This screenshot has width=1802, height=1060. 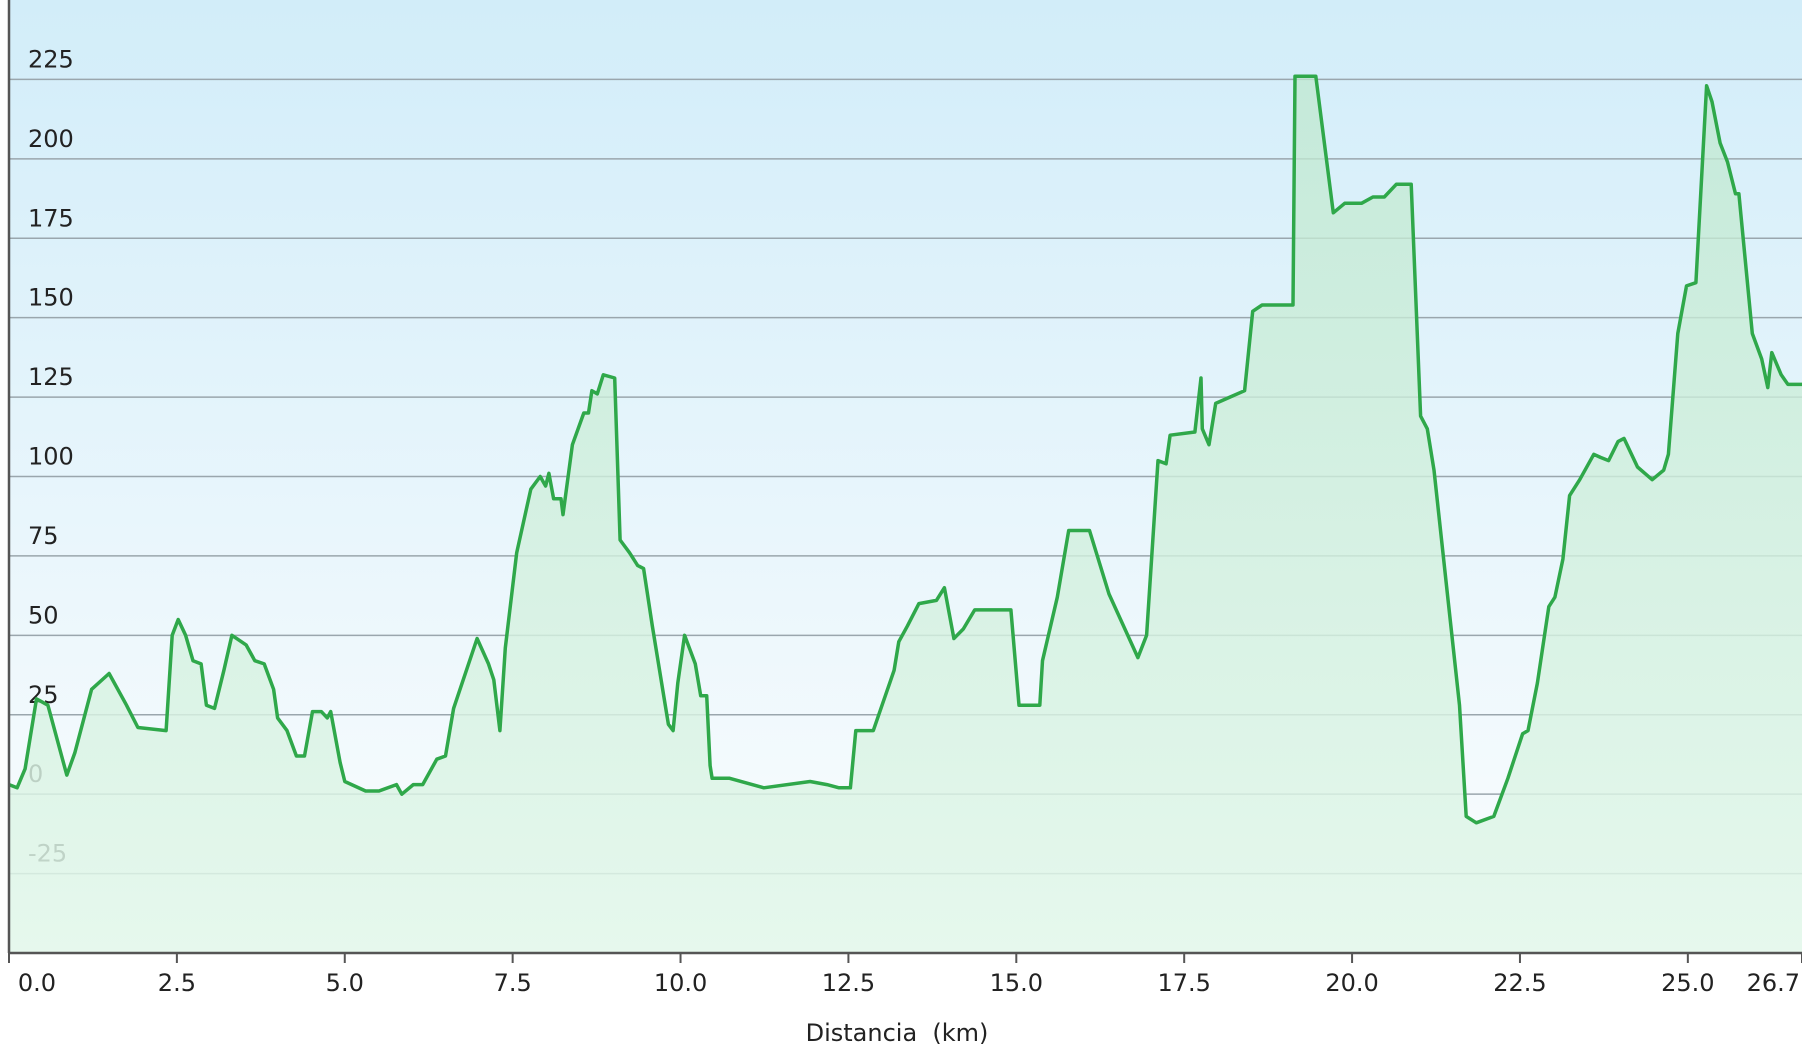 I want to click on y-tick-label: 100, so click(x=51, y=457).